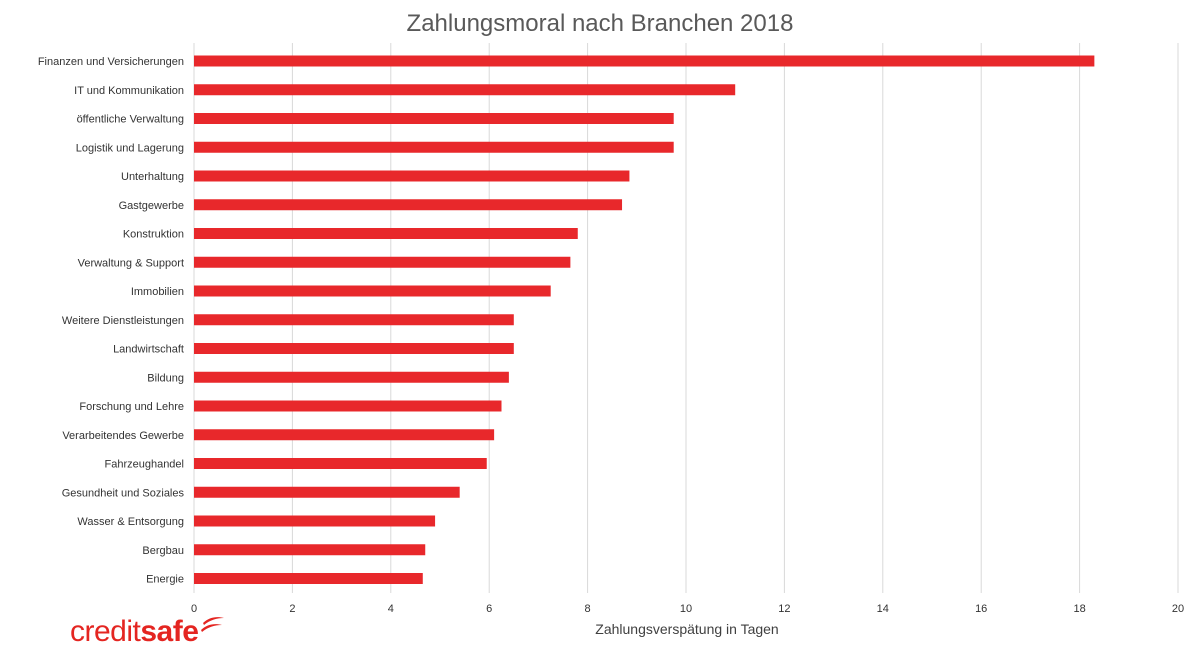  I want to click on chart-title: Zahlungsmoral nach Branchen 2018, so click(600, 23).